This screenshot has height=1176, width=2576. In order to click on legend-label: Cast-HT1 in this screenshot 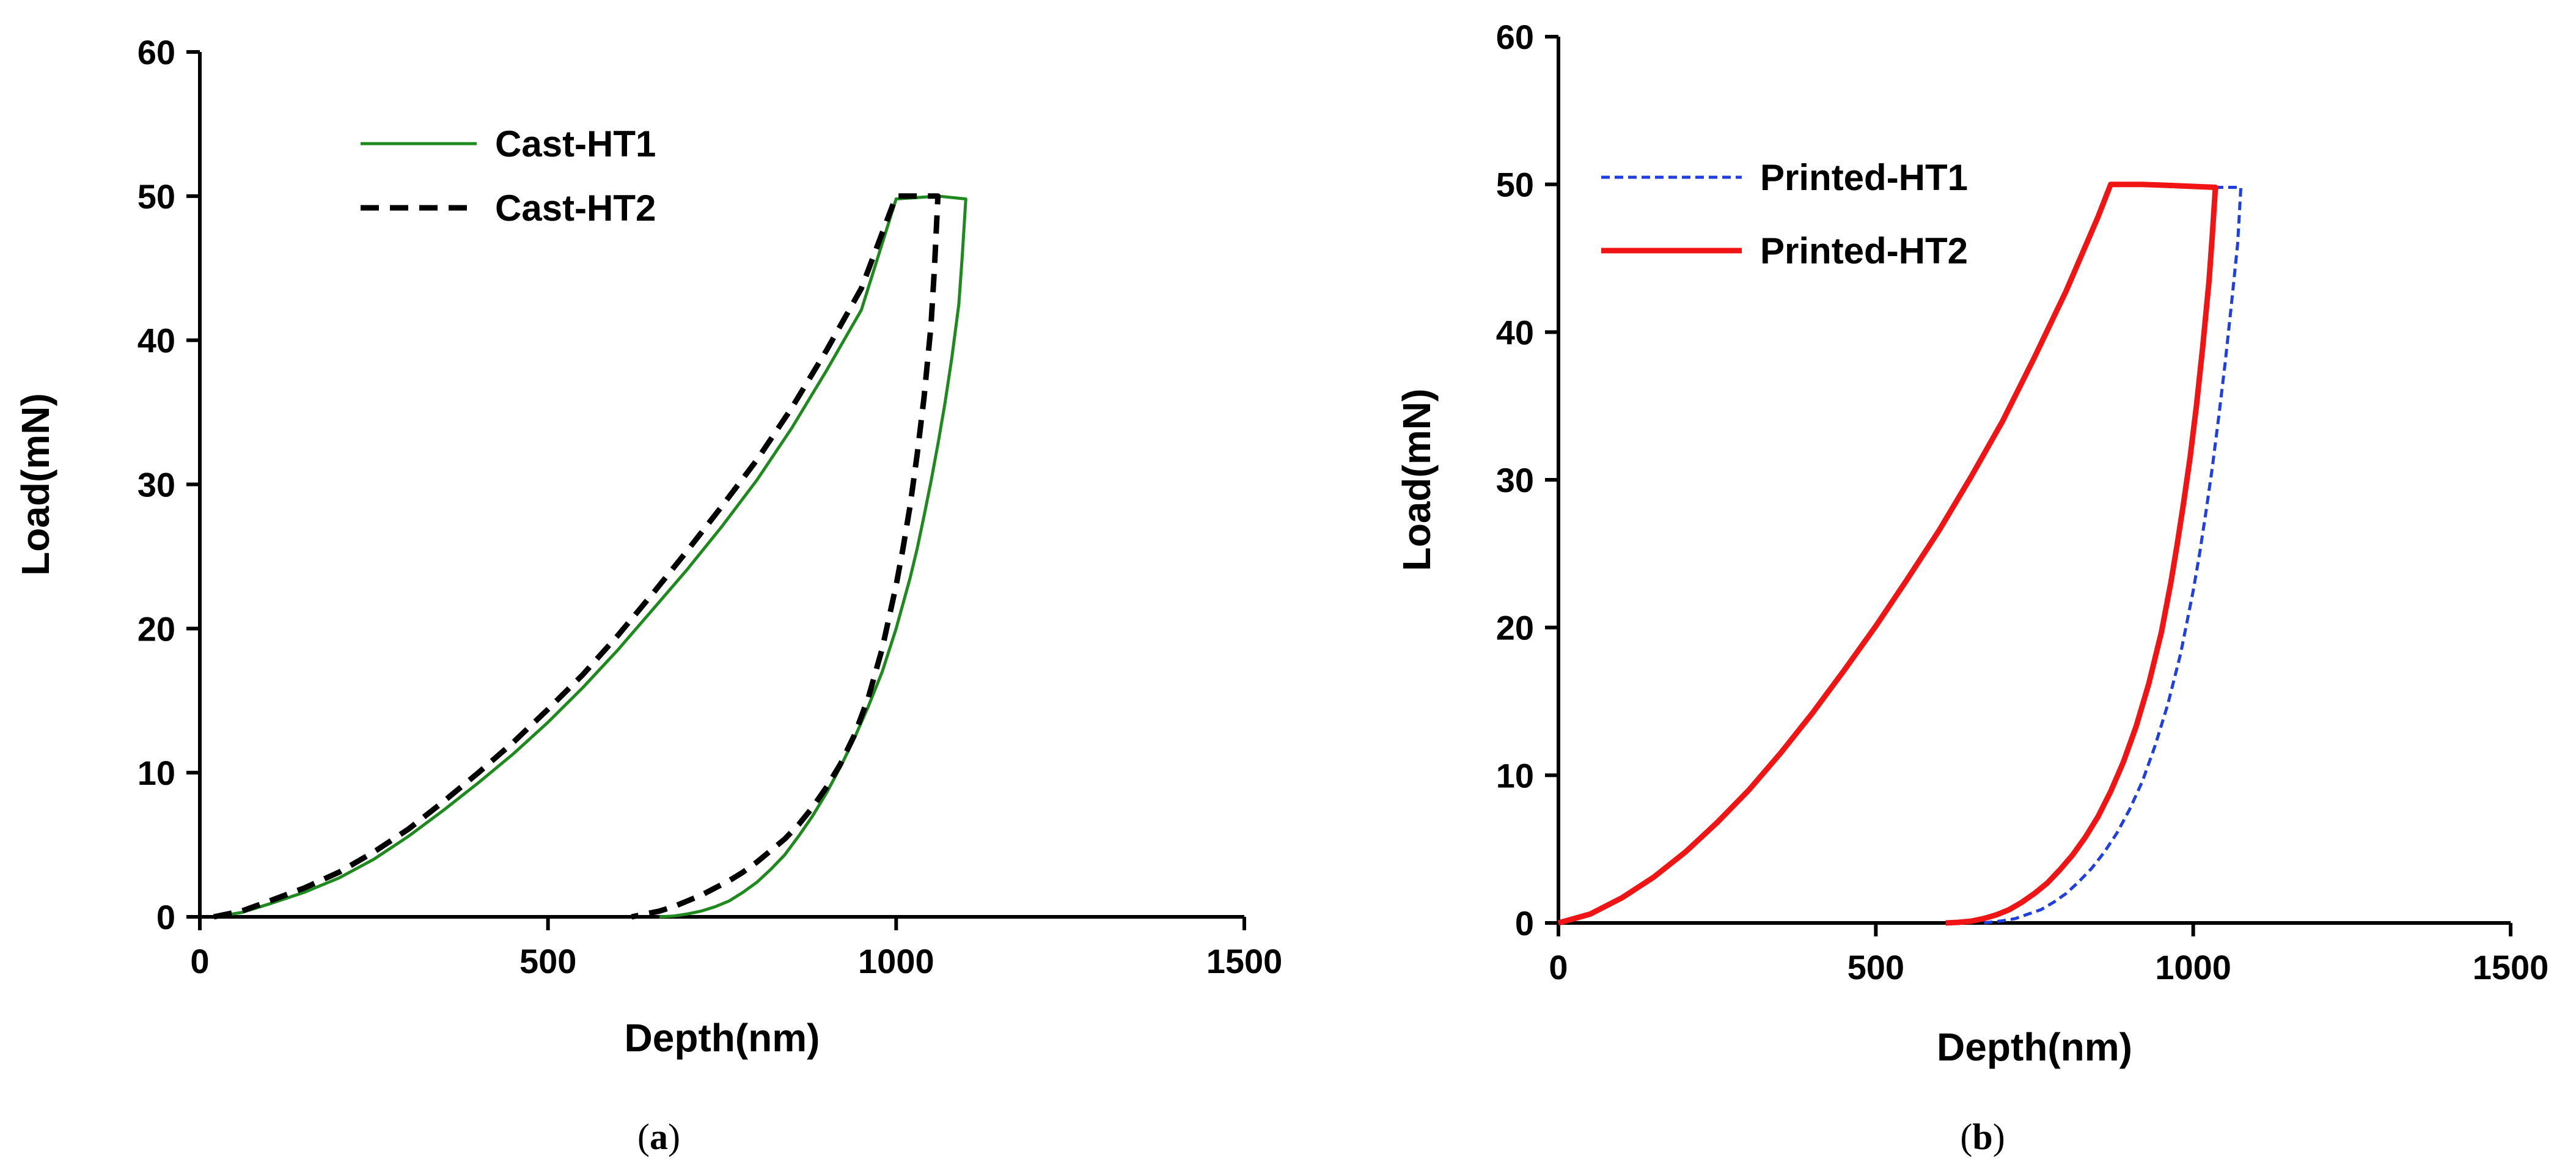, I will do `click(575, 143)`.